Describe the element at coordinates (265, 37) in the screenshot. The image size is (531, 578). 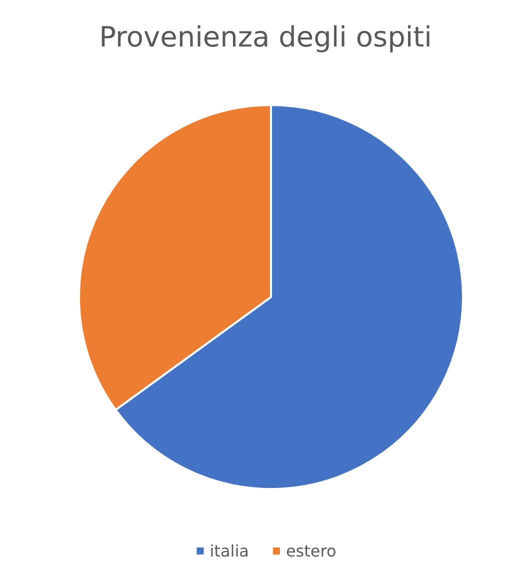
I see `chart-title: Provenienza degli ospiti` at that location.